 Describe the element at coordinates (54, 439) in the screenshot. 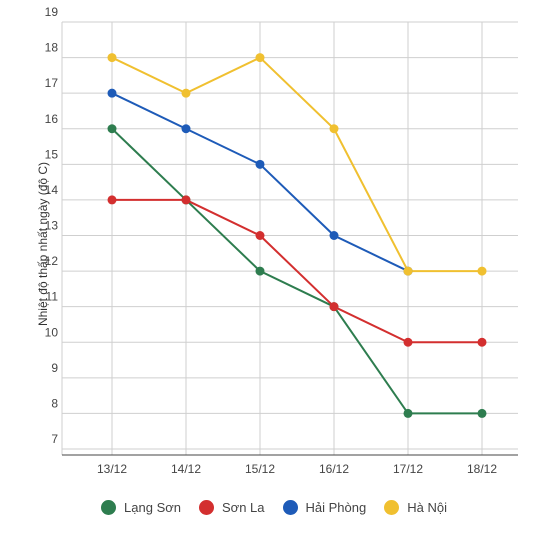

I see `y-tick-label: 7` at that location.